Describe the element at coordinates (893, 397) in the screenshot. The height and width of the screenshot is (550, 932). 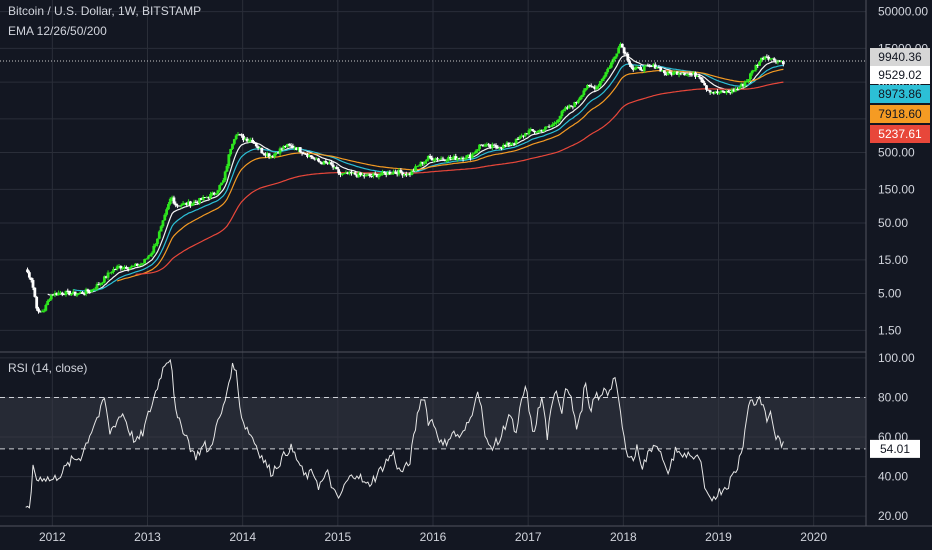
I see `rsi-tick-label: 80.00` at that location.